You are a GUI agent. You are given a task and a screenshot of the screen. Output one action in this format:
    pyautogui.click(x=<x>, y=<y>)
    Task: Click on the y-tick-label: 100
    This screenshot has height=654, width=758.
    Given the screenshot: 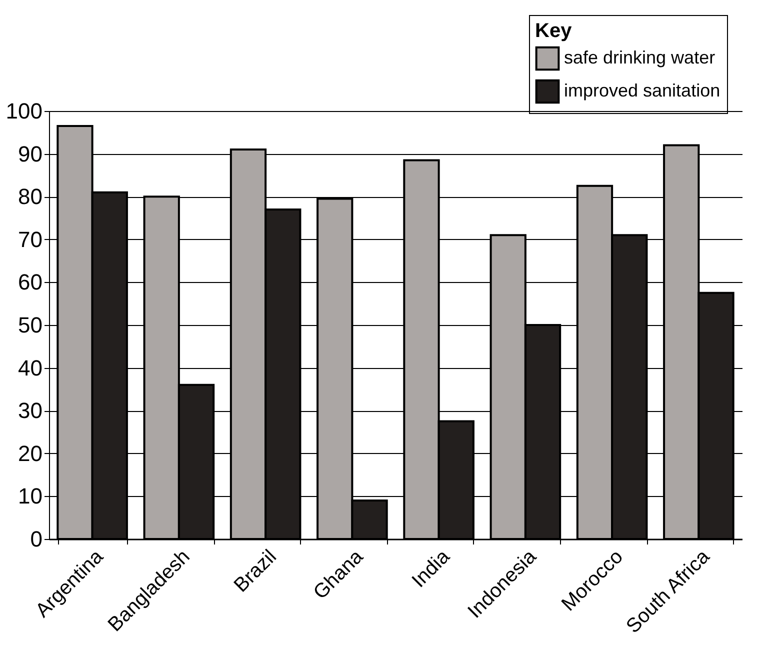 What is the action you would take?
    pyautogui.click(x=24, y=111)
    